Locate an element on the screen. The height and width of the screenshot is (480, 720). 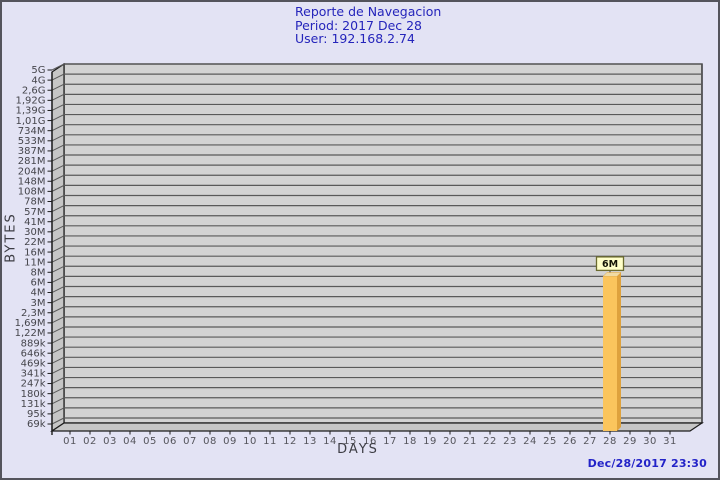
x-tick-label: 17 is located at coordinates (390, 441).